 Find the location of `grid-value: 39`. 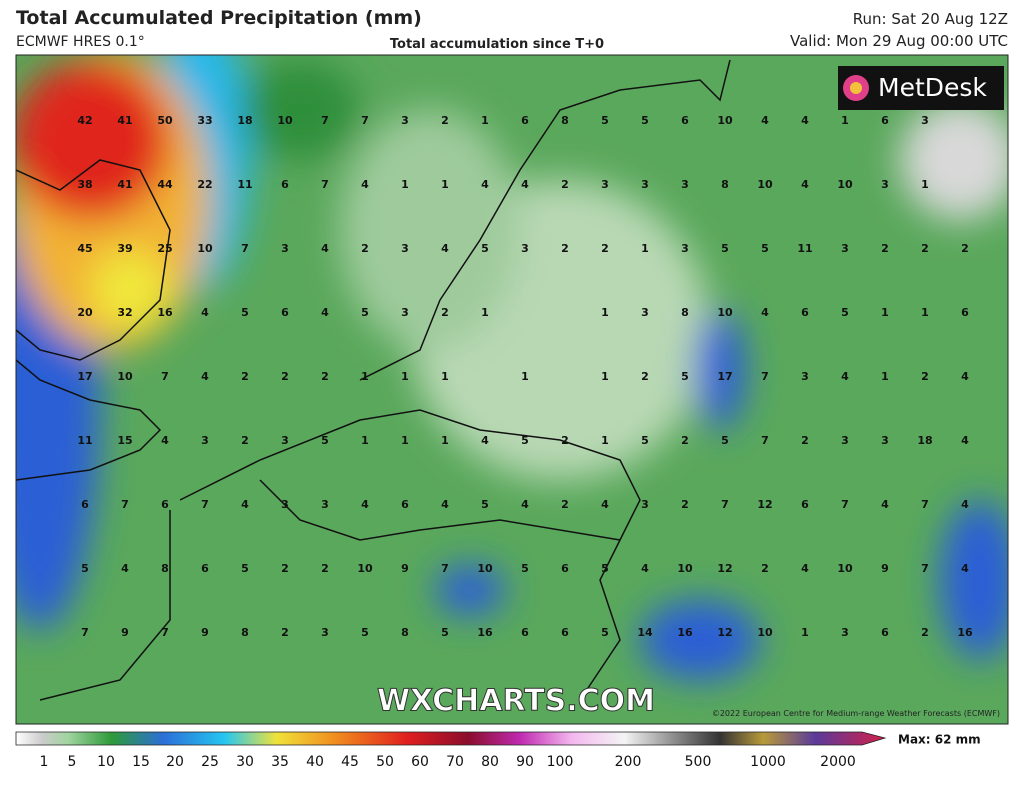

grid-value: 39 is located at coordinates (124, 248).